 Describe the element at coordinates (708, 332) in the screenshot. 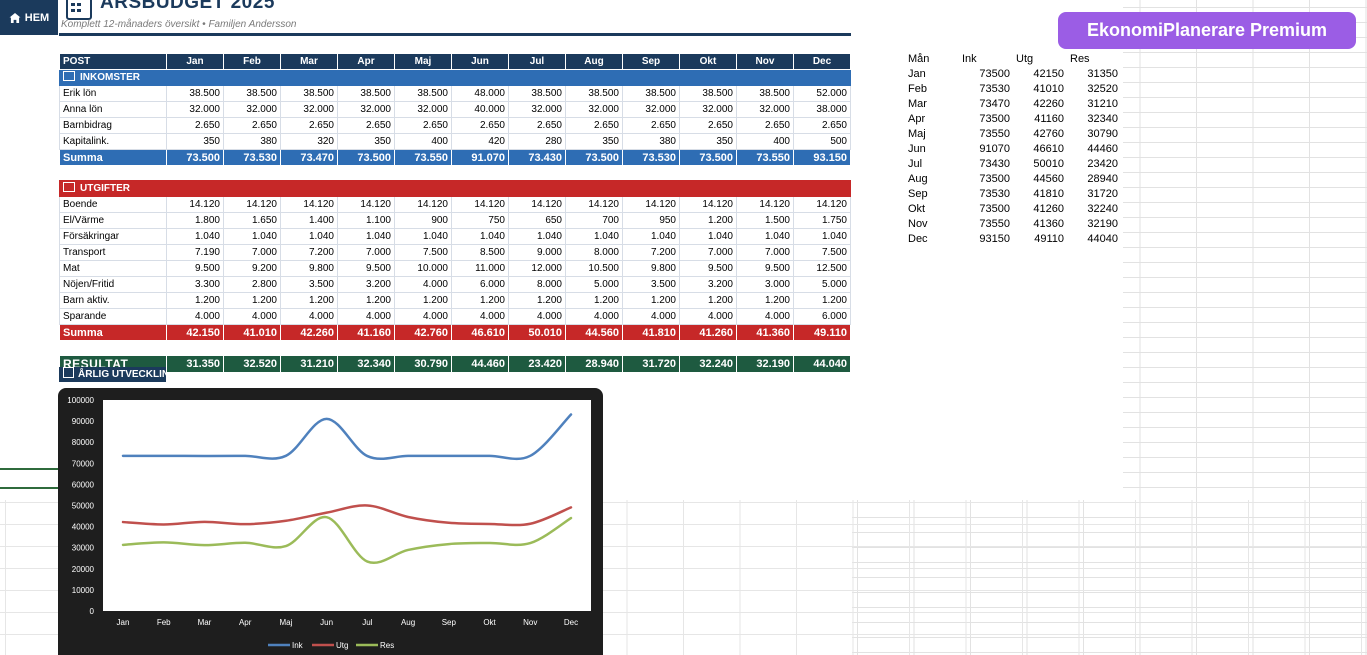

I see `sum-value-cell: 41.260` at that location.